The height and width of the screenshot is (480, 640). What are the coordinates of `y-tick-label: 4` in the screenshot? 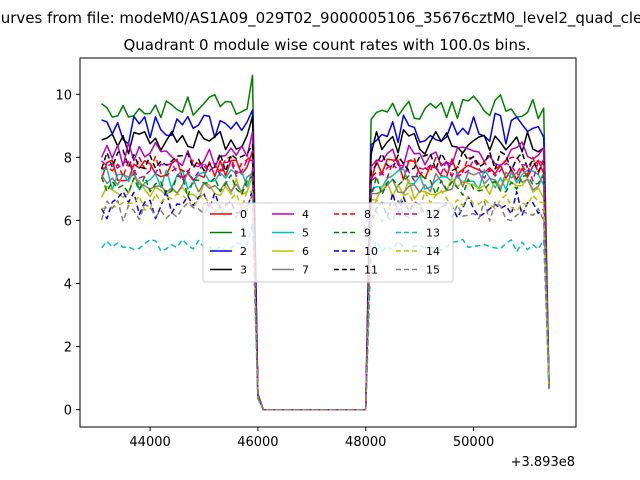 It's located at (68, 285).